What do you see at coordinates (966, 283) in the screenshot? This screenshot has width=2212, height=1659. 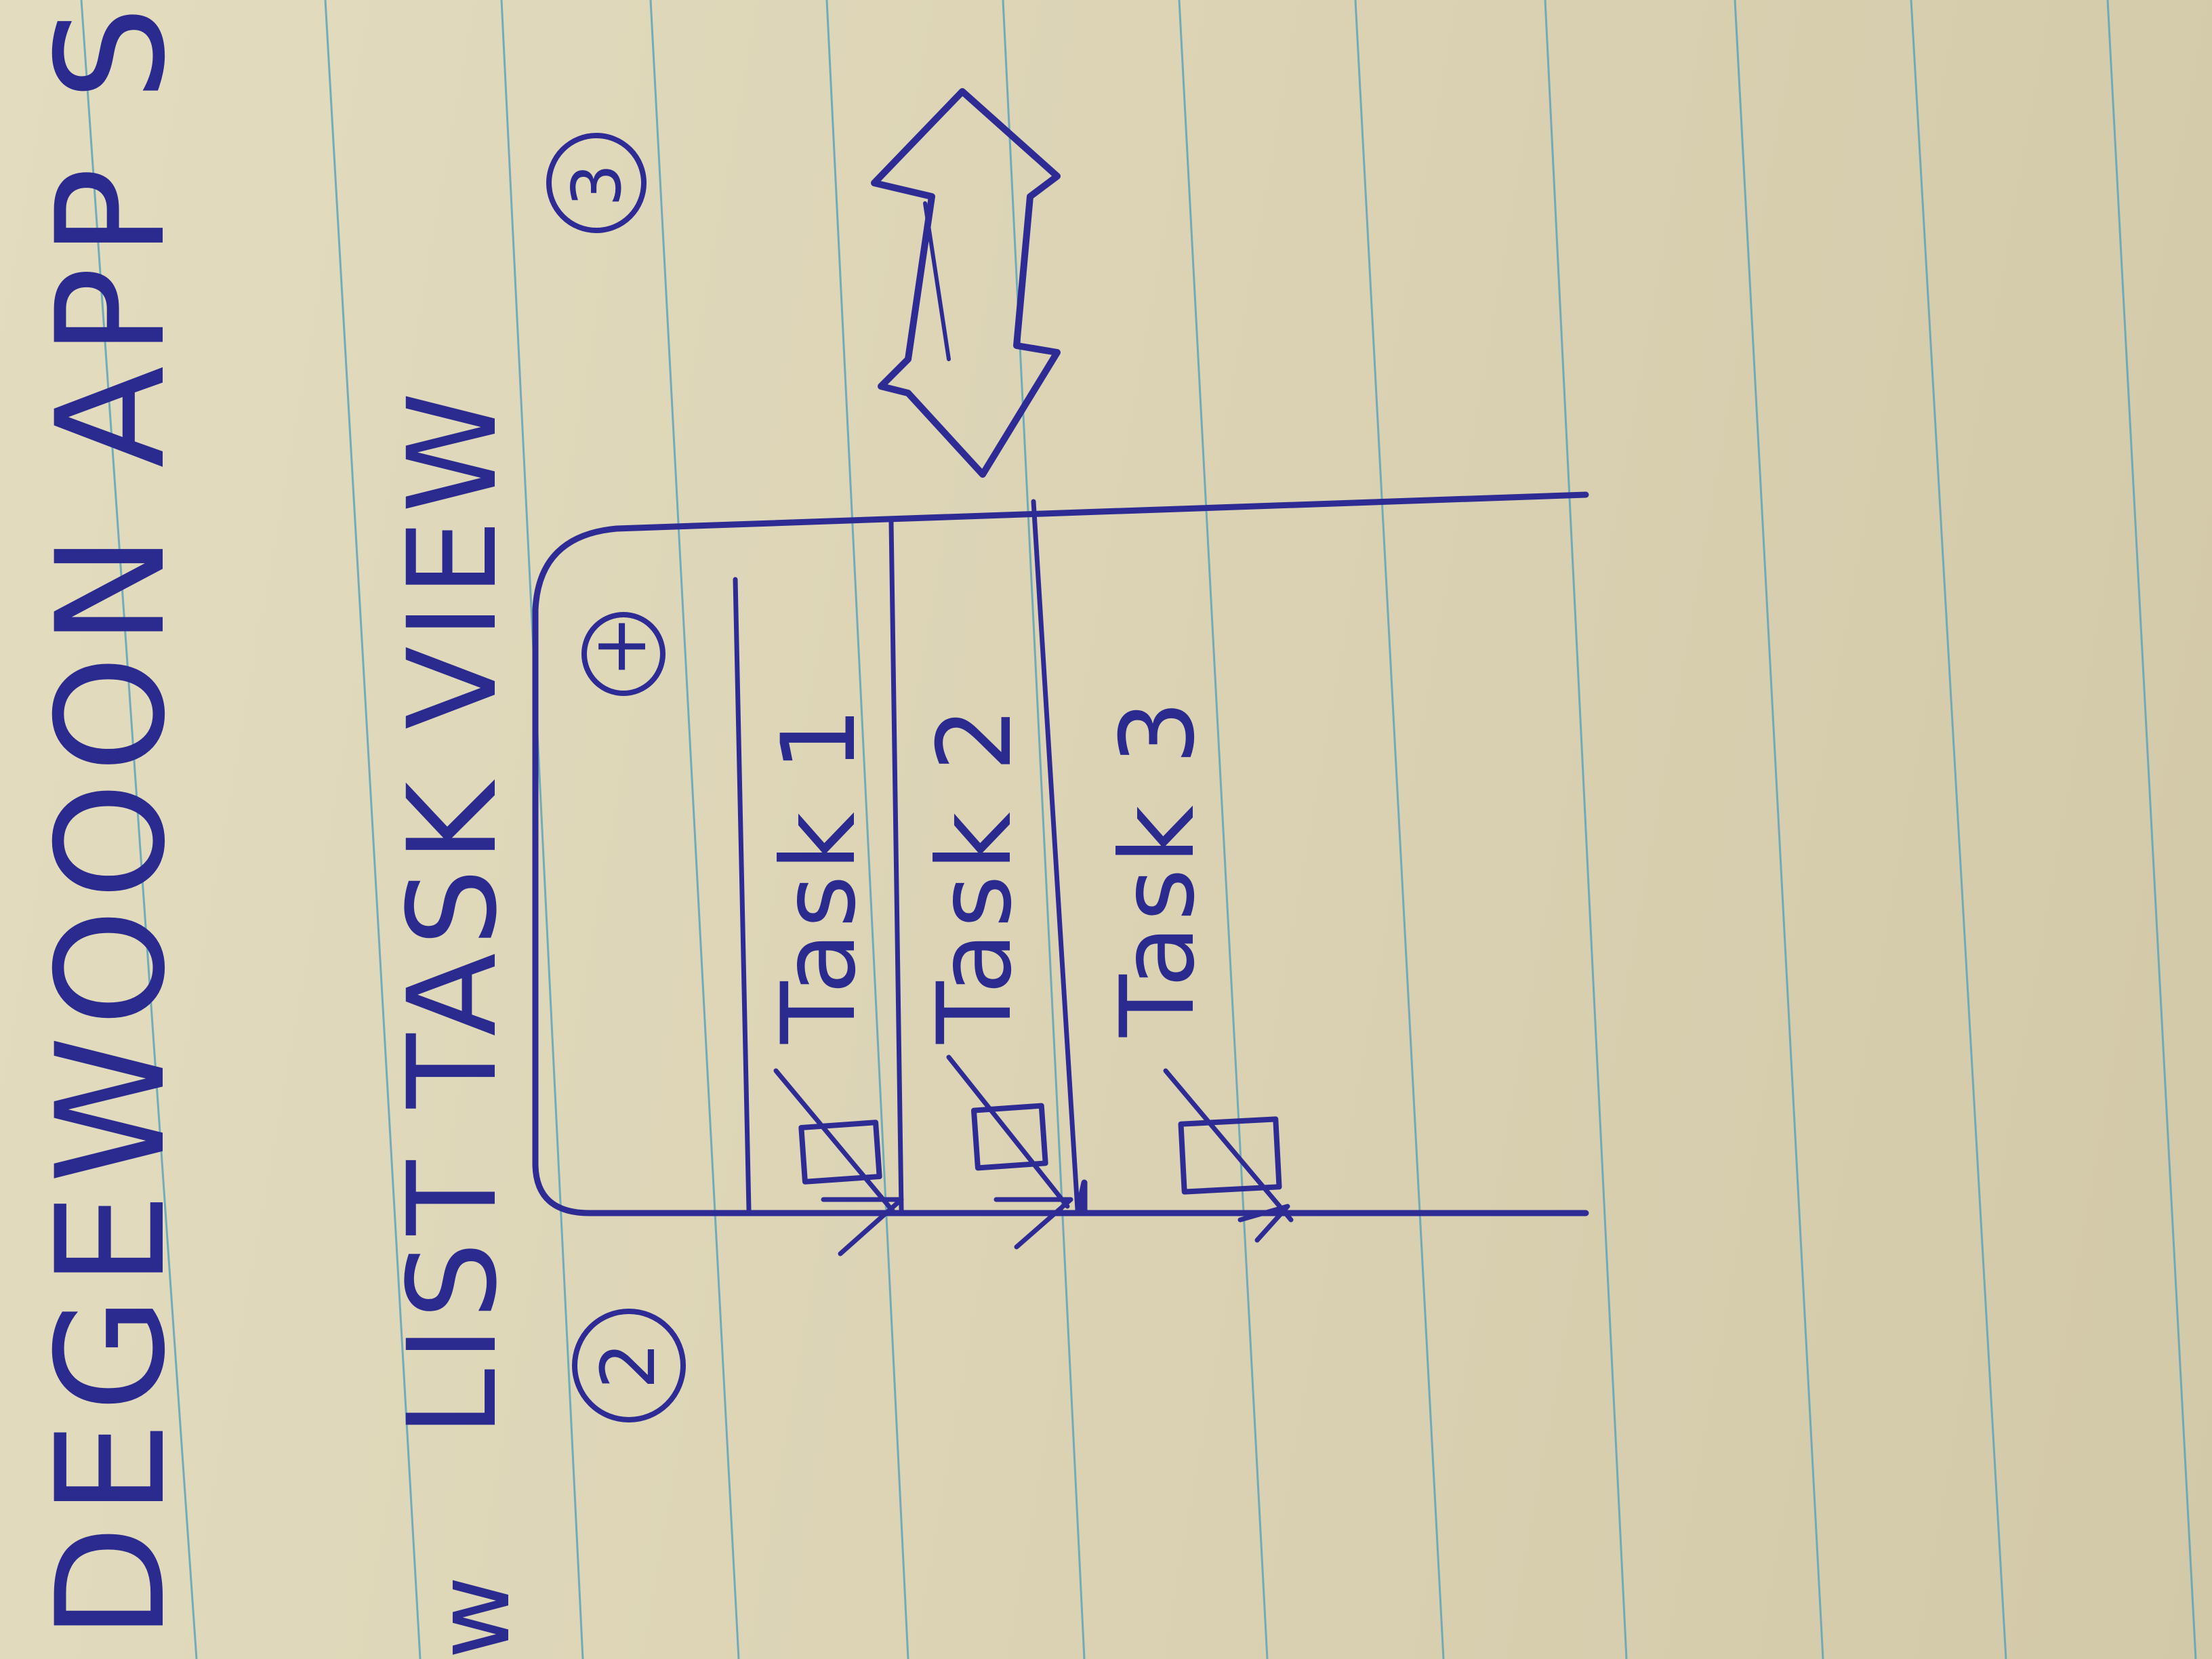 I see `double-arrow-icon` at bounding box center [966, 283].